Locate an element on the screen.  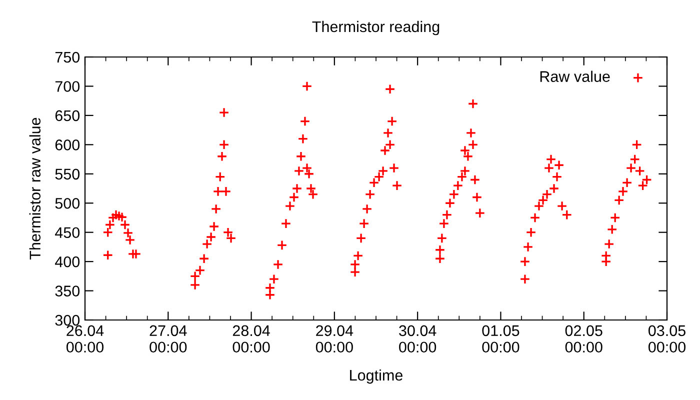
x-axis-title: Logtime is located at coordinates (376, 376).